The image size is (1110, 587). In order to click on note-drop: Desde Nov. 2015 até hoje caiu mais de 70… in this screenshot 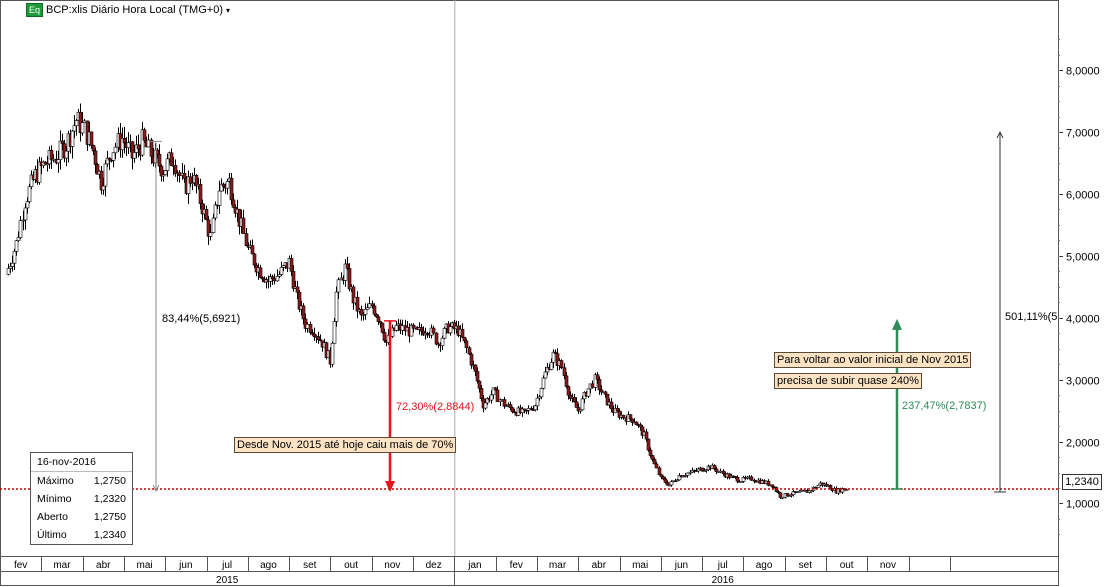, I will do `click(345, 445)`.